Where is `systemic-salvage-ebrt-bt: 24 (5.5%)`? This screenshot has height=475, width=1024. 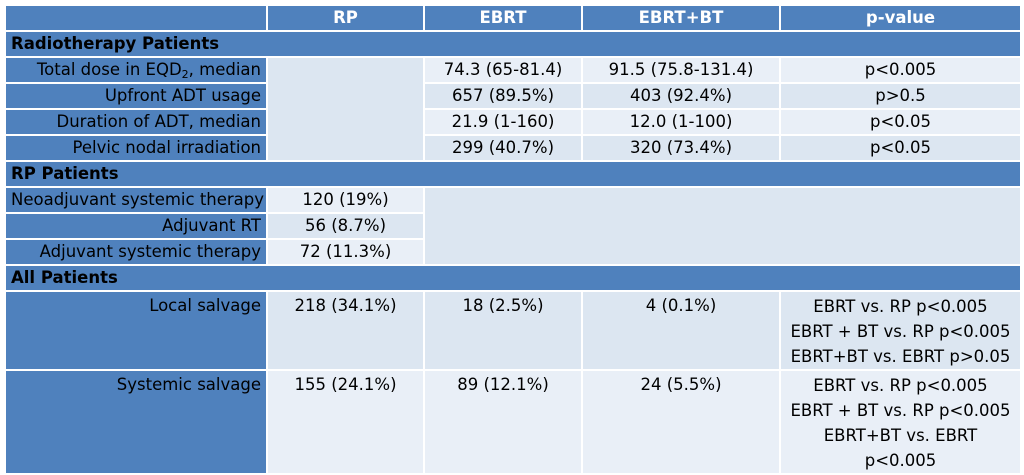 systemic-salvage-ebrt-bt: 24 (5.5%) is located at coordinates (681, 422).